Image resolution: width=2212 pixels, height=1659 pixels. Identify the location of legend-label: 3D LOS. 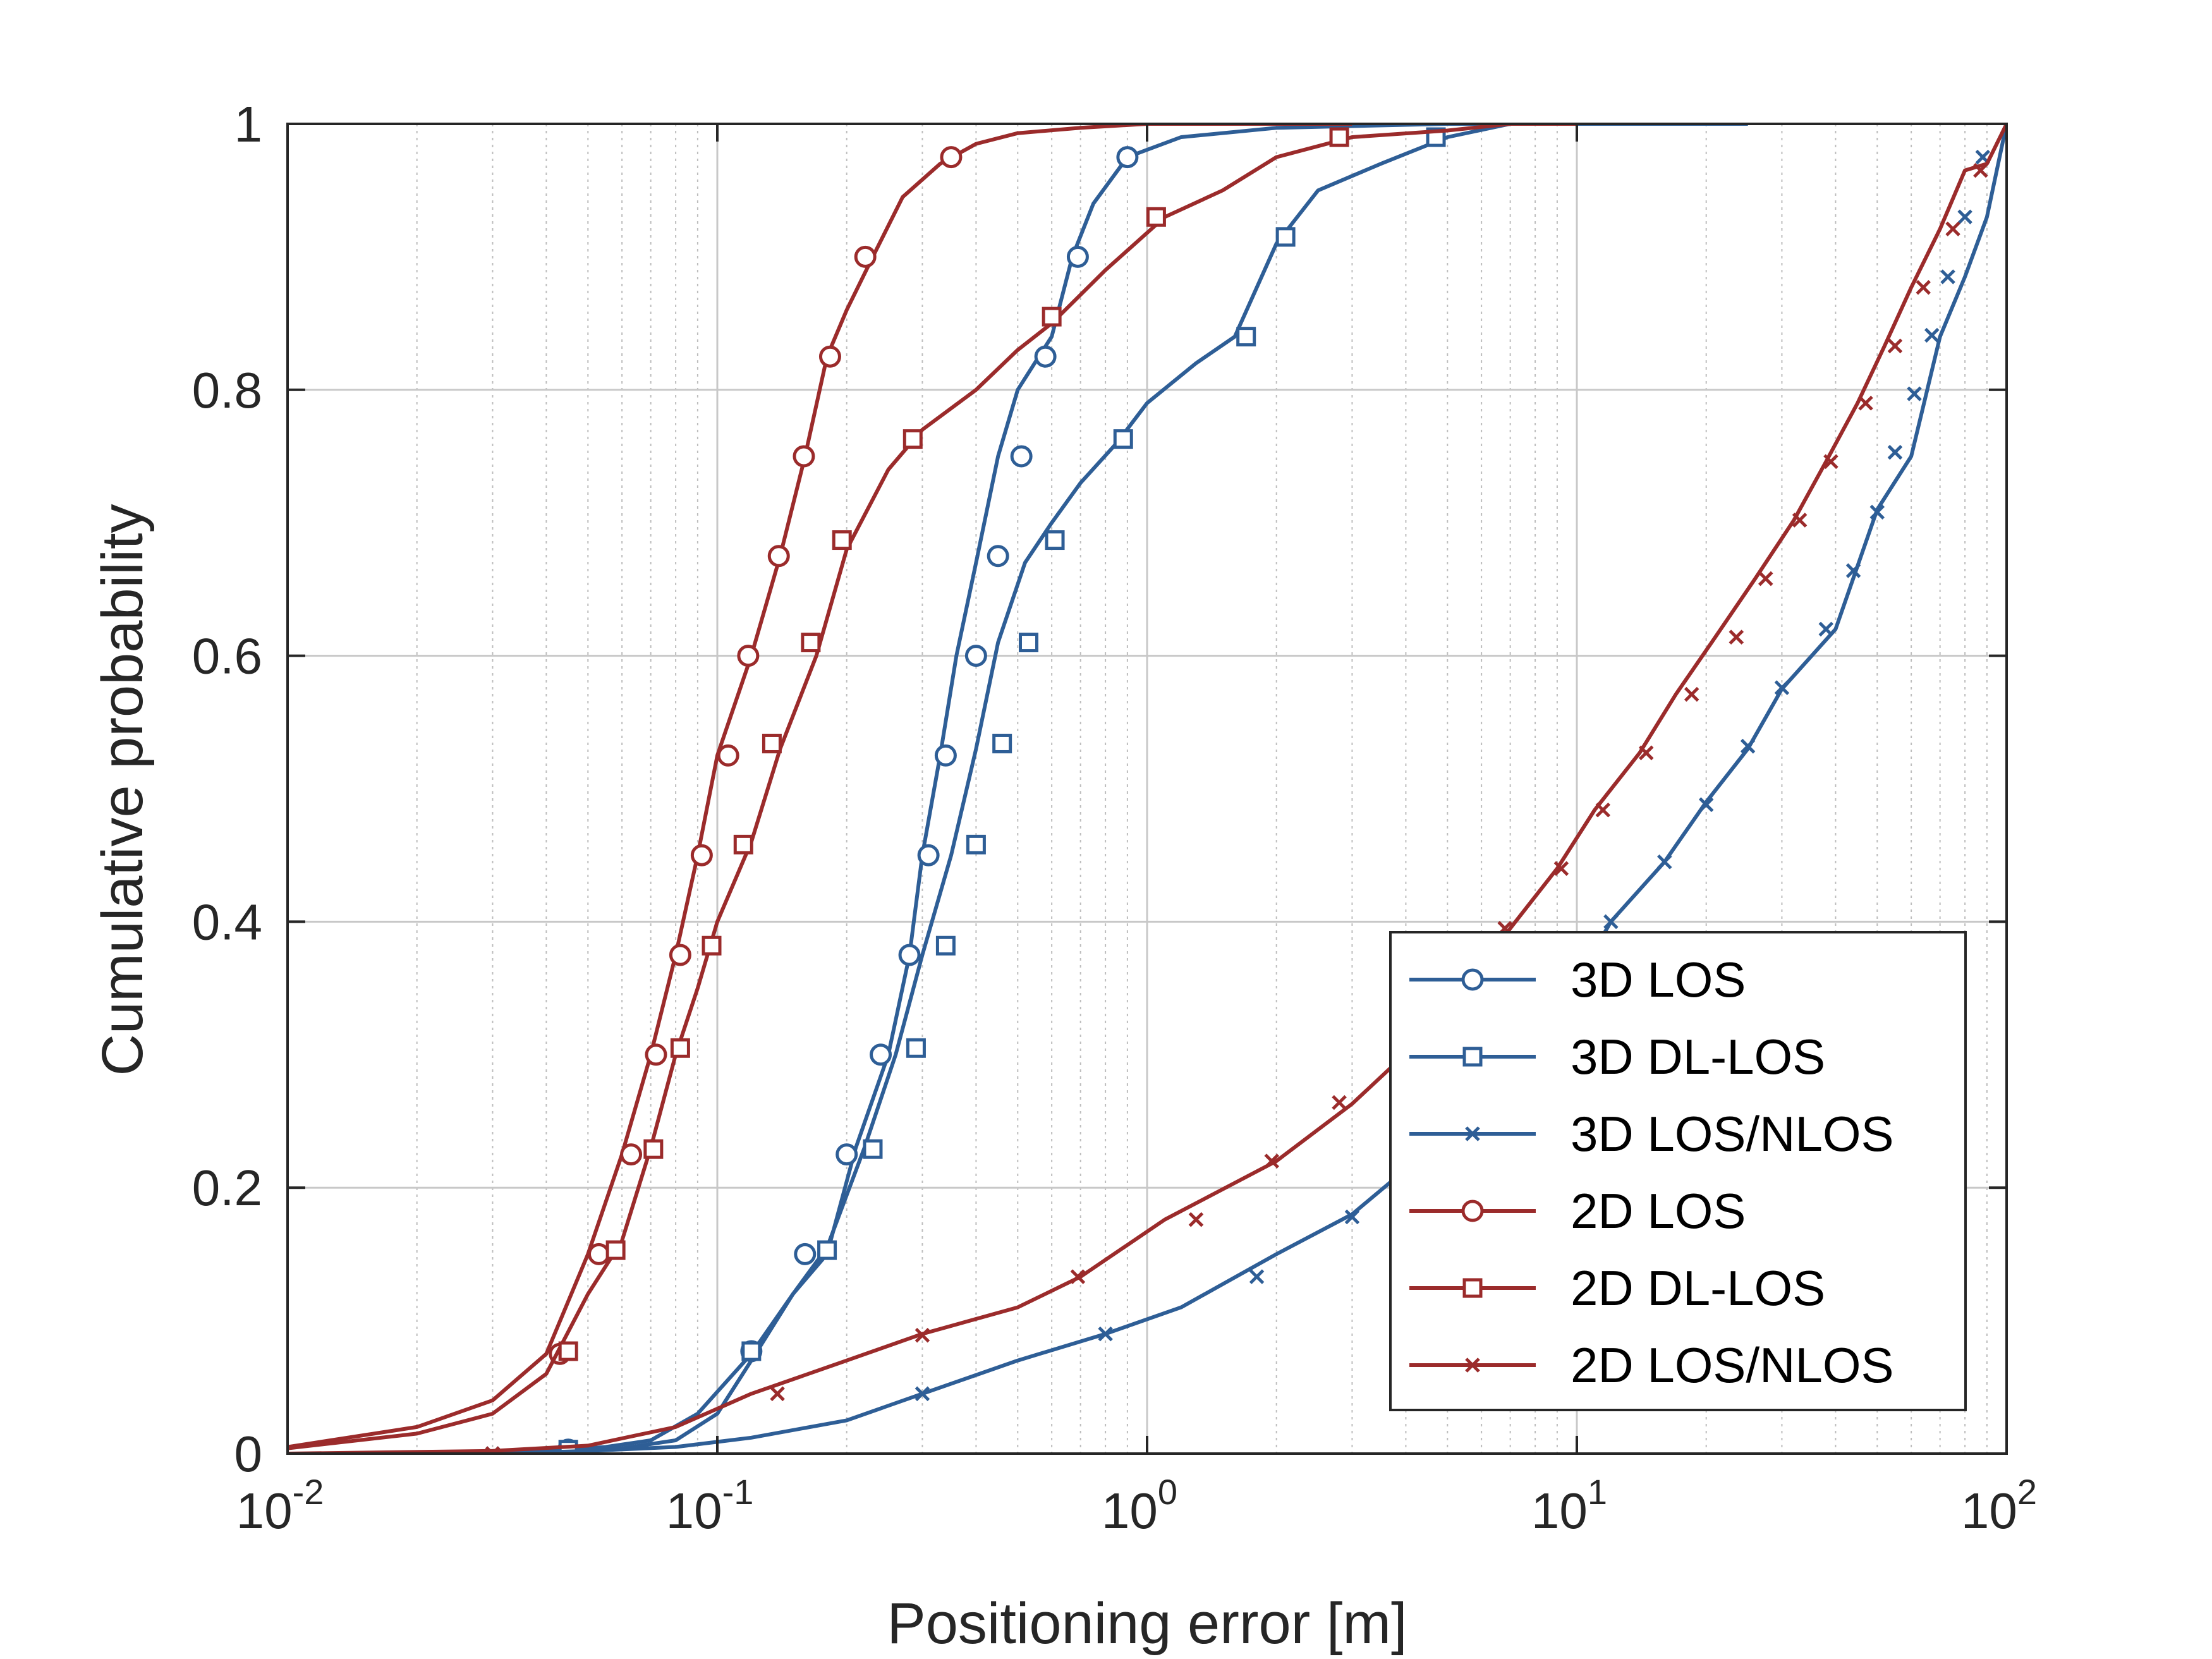
(1658, 979).